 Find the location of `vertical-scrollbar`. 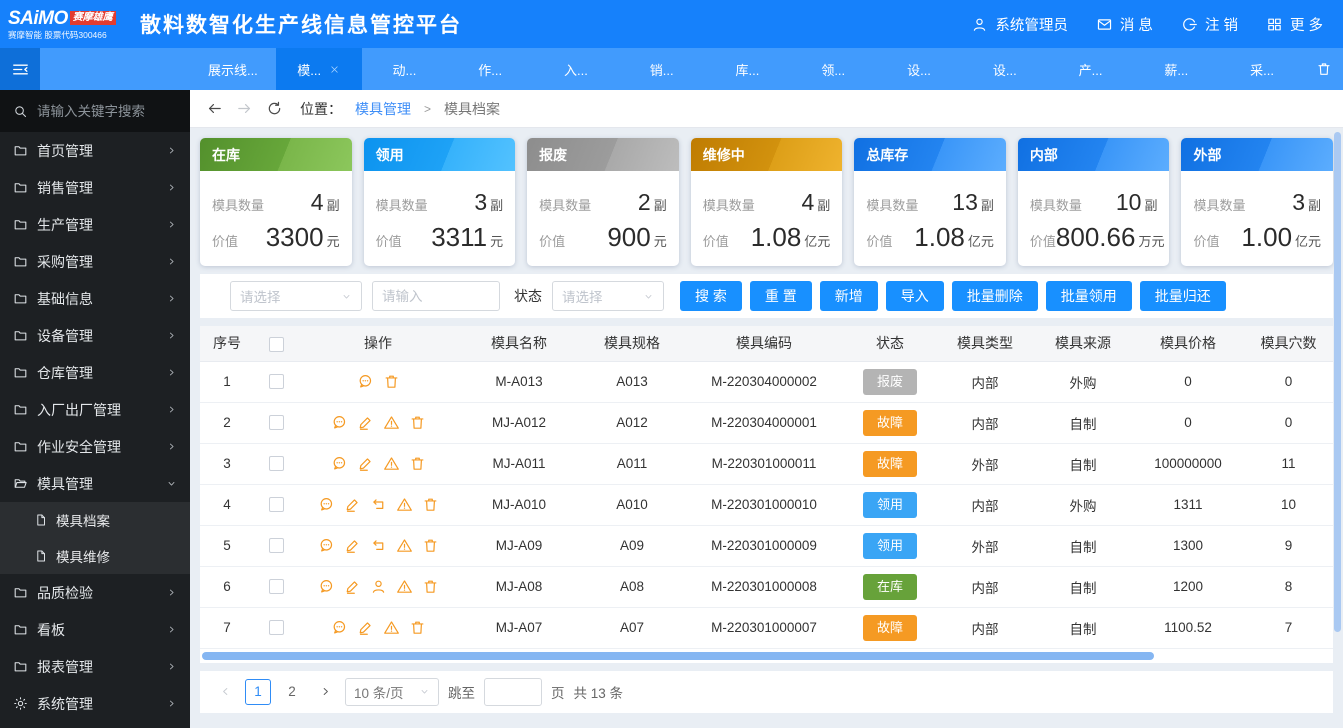

vertical-scrollbar is located at coordinates (1337, 382).